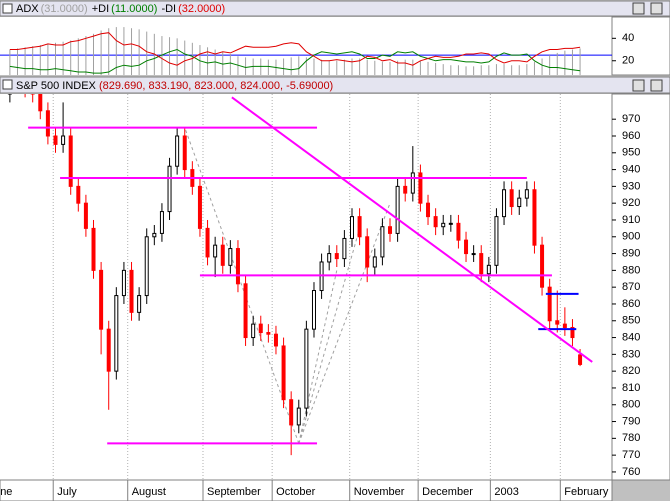 The height and width of the screenshot is (501, 670). What do you see at coordinates (631, 371) in the screenshot?
I see `y-tick-label: 820` at bounding box center [631, 371].